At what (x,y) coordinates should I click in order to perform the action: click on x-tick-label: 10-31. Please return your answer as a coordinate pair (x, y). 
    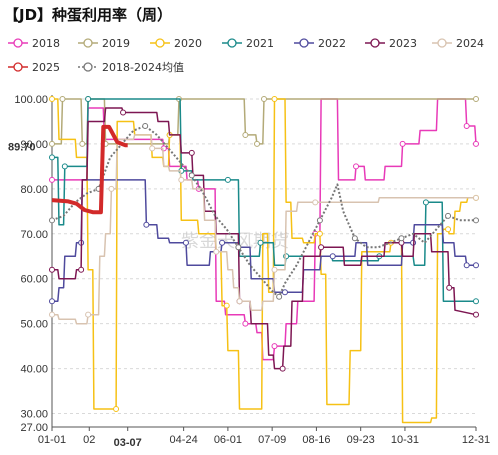
    Looking at the image, I should click on (405, 440).